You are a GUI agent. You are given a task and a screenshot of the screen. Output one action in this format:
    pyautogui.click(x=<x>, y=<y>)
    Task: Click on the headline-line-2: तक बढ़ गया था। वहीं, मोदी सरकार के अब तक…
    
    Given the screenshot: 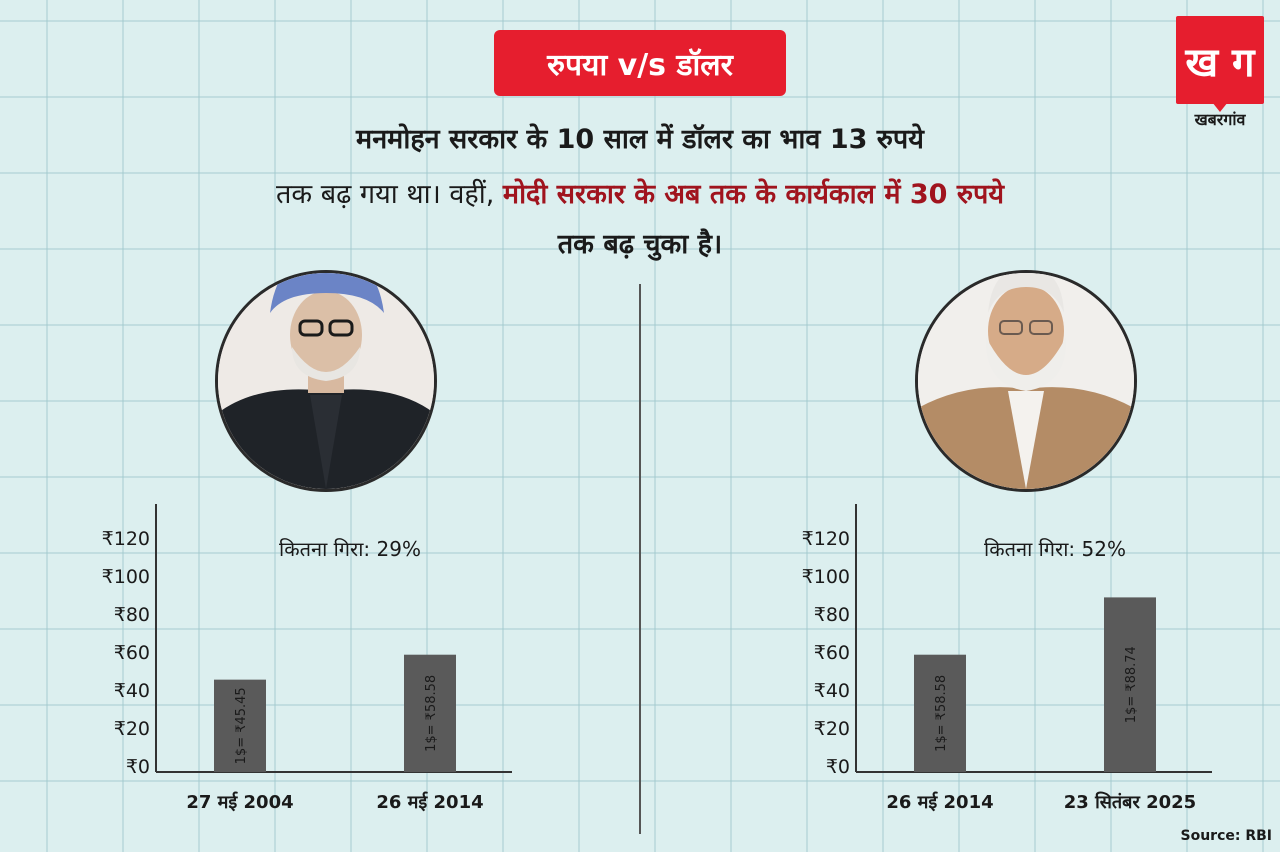 What is the action you would take?
    pyautogui.click(x=640, y=195)
    